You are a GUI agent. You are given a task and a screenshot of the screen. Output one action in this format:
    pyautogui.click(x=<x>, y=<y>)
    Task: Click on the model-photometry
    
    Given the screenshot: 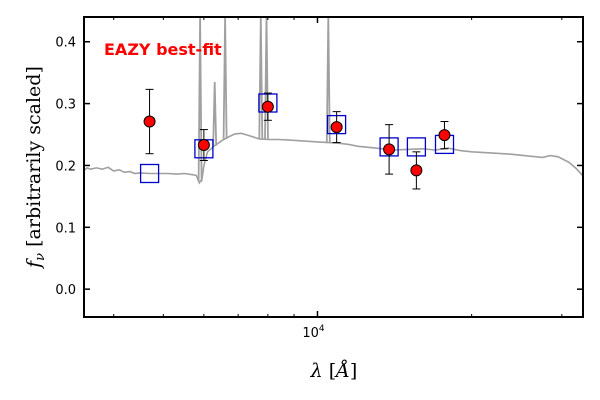 What is the action you would take?
    pyautogui.click(x=297, y=138)
    